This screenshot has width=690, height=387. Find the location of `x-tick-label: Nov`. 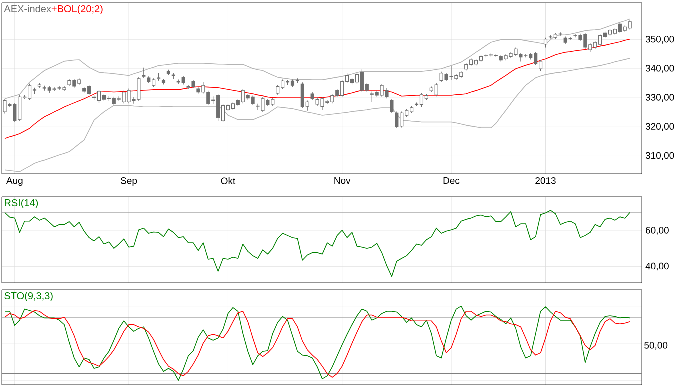

x-tick-label: Nov is located at coordinates (342, 181).